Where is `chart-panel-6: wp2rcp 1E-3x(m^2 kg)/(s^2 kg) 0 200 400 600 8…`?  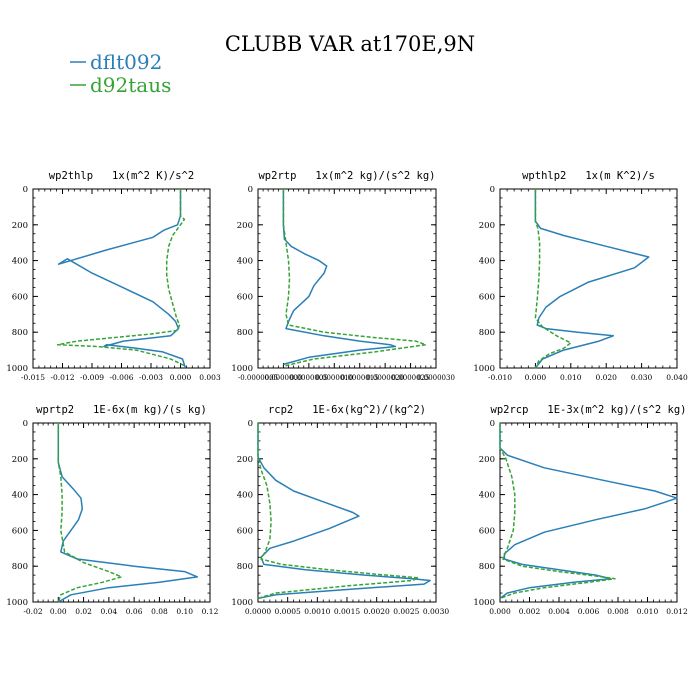 chart-panel-6: wp2rcp 1E-3x(m^2 kg)/(s^2 kg) 0 200 400 600 8… is located at coordinates (580, 510).